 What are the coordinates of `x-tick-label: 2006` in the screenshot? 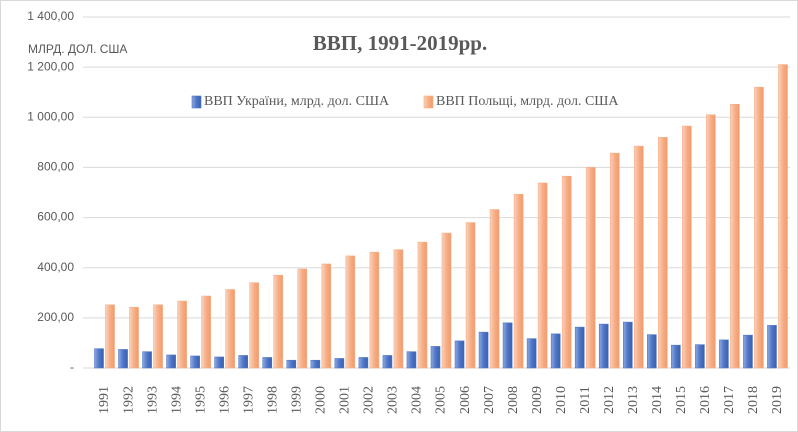 It's located at (465, 400).